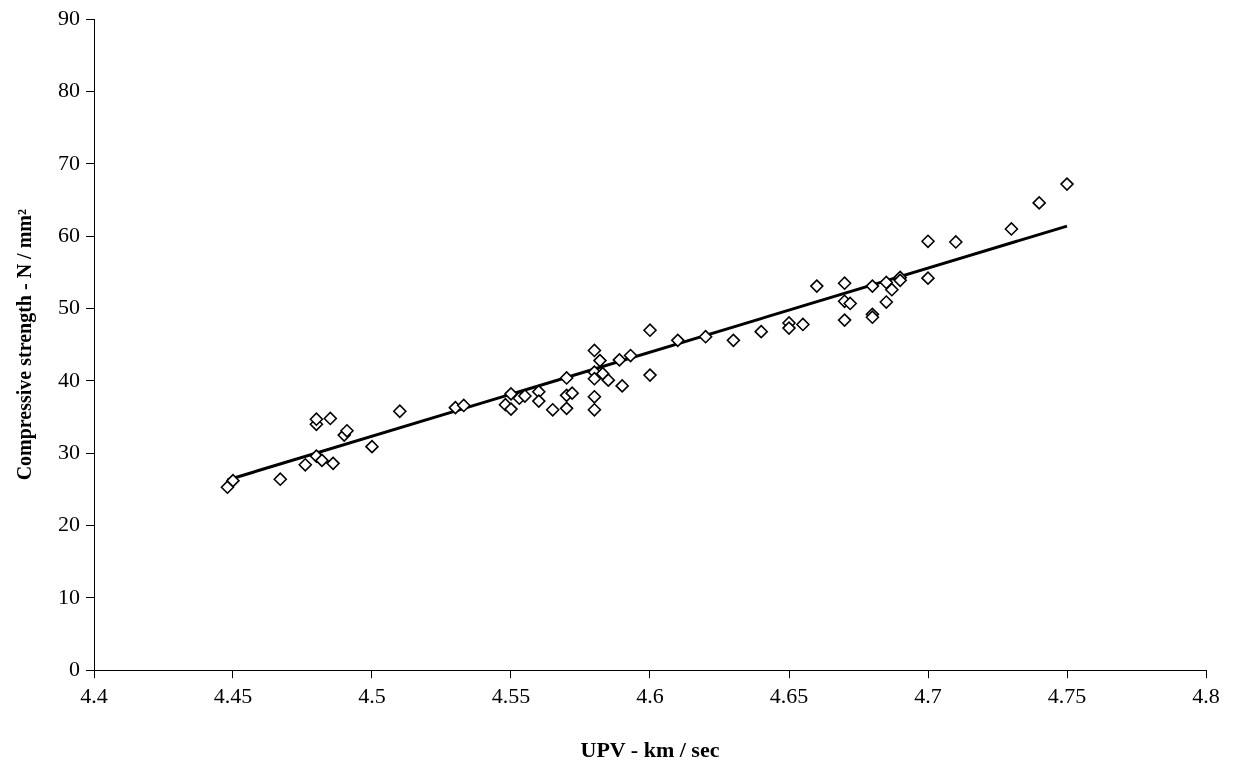  I want to click on y-tick-label: 80, so click(69, 90).